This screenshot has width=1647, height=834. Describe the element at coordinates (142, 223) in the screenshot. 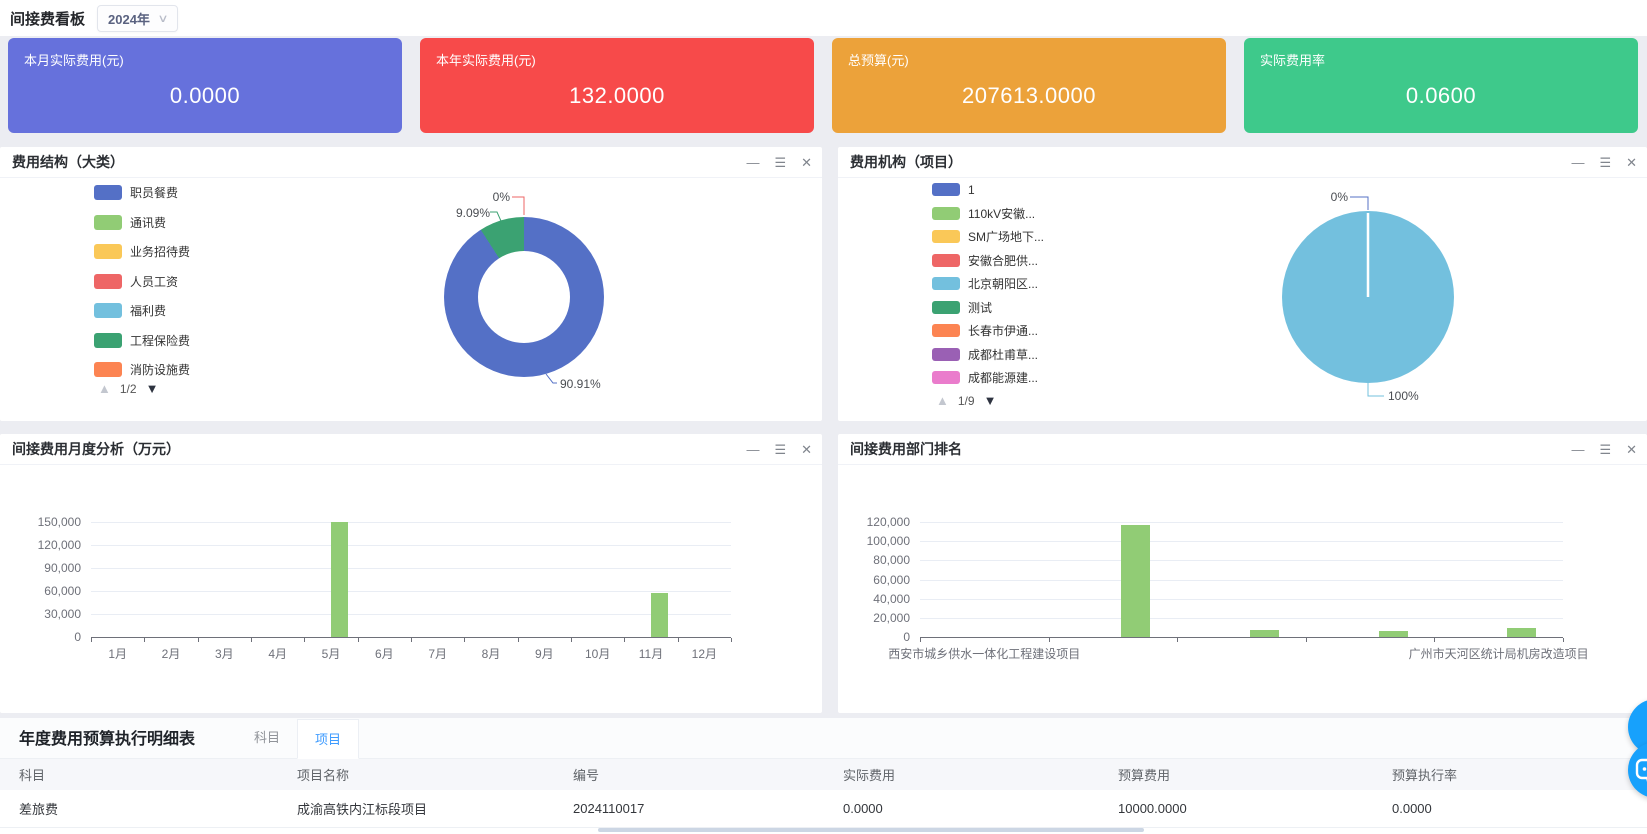

I see `legend-item: 通讯费` at that location.